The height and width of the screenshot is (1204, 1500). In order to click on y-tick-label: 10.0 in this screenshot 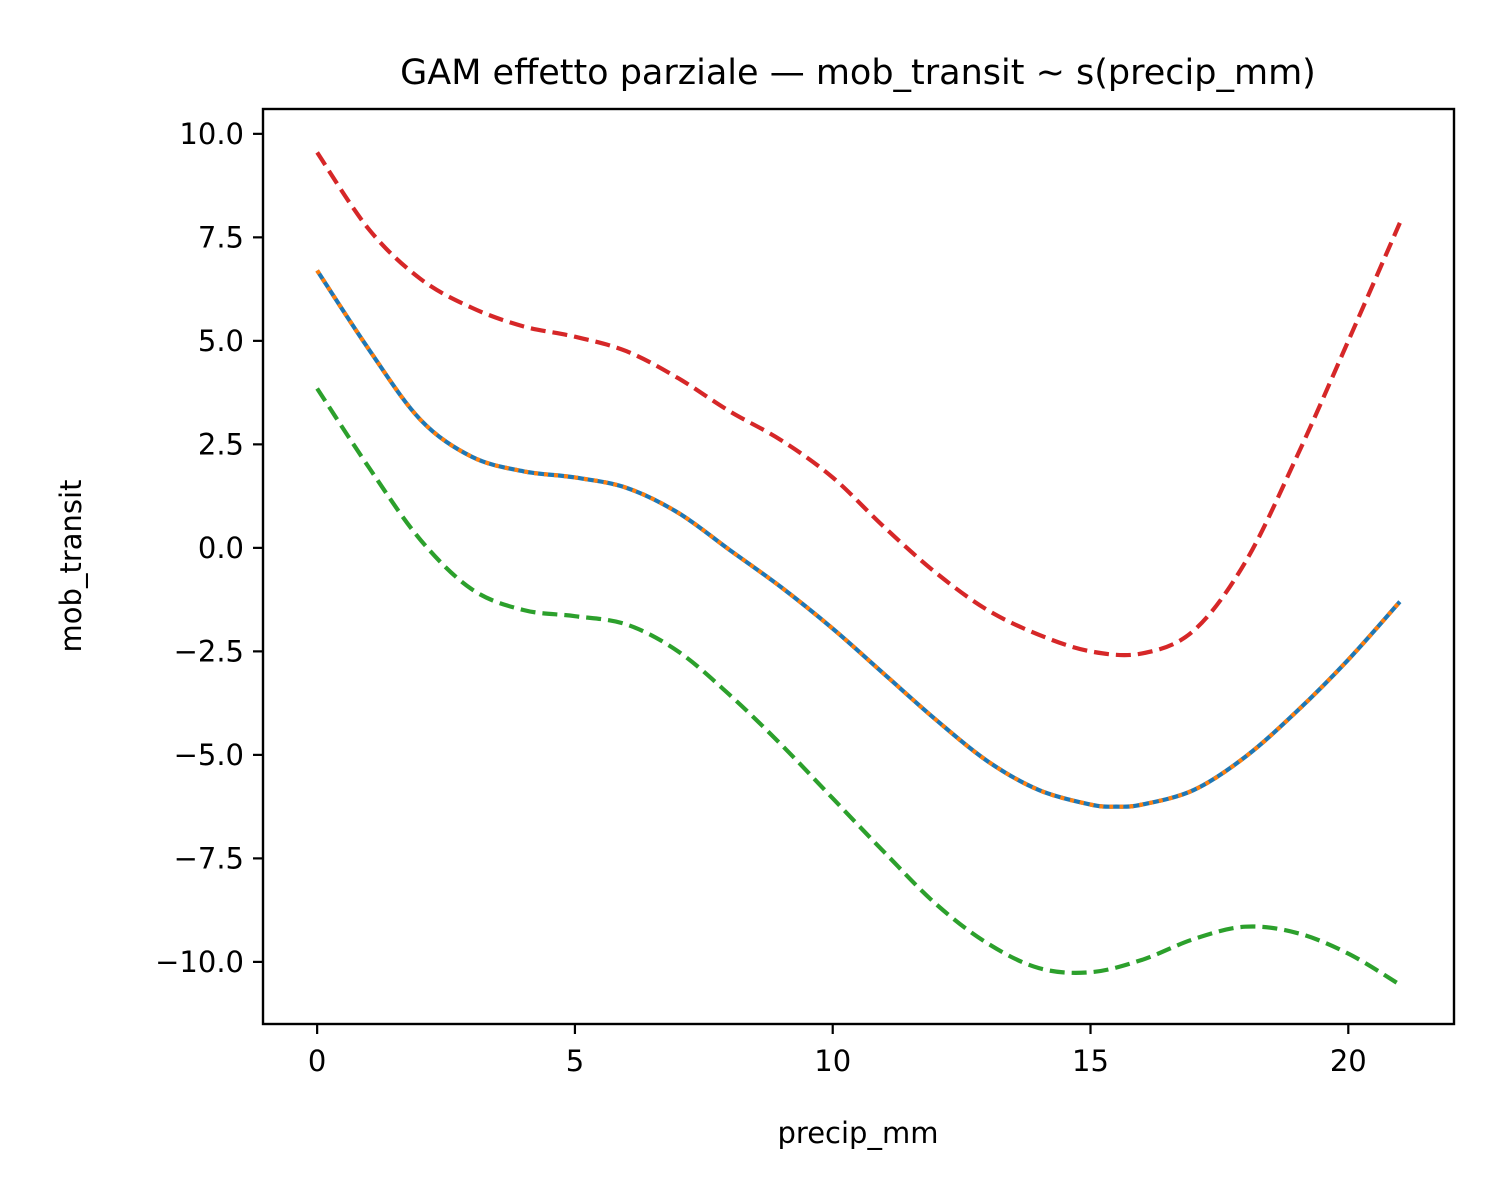, I will do `click(211, 134)`.